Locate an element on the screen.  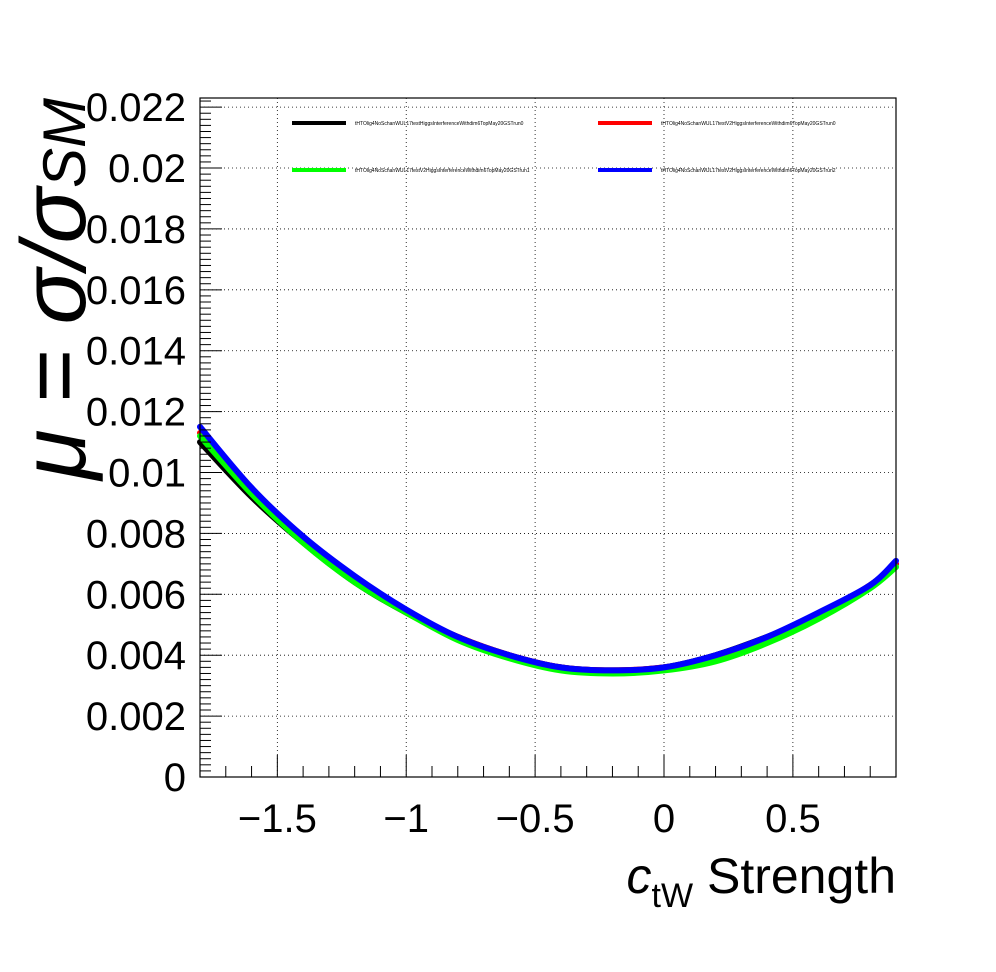
x-axis-title-suffix: Strength is located at coordinates (794, 876).